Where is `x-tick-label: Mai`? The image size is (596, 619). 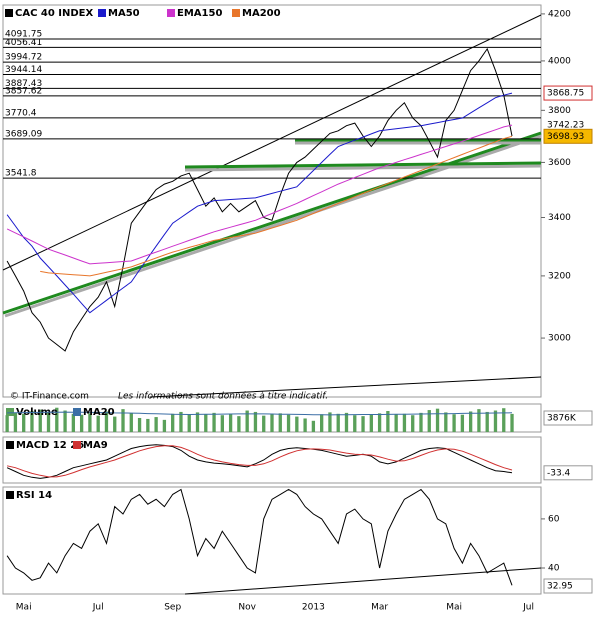
x-tick-label: Mai is located at coordinates (454, 608).